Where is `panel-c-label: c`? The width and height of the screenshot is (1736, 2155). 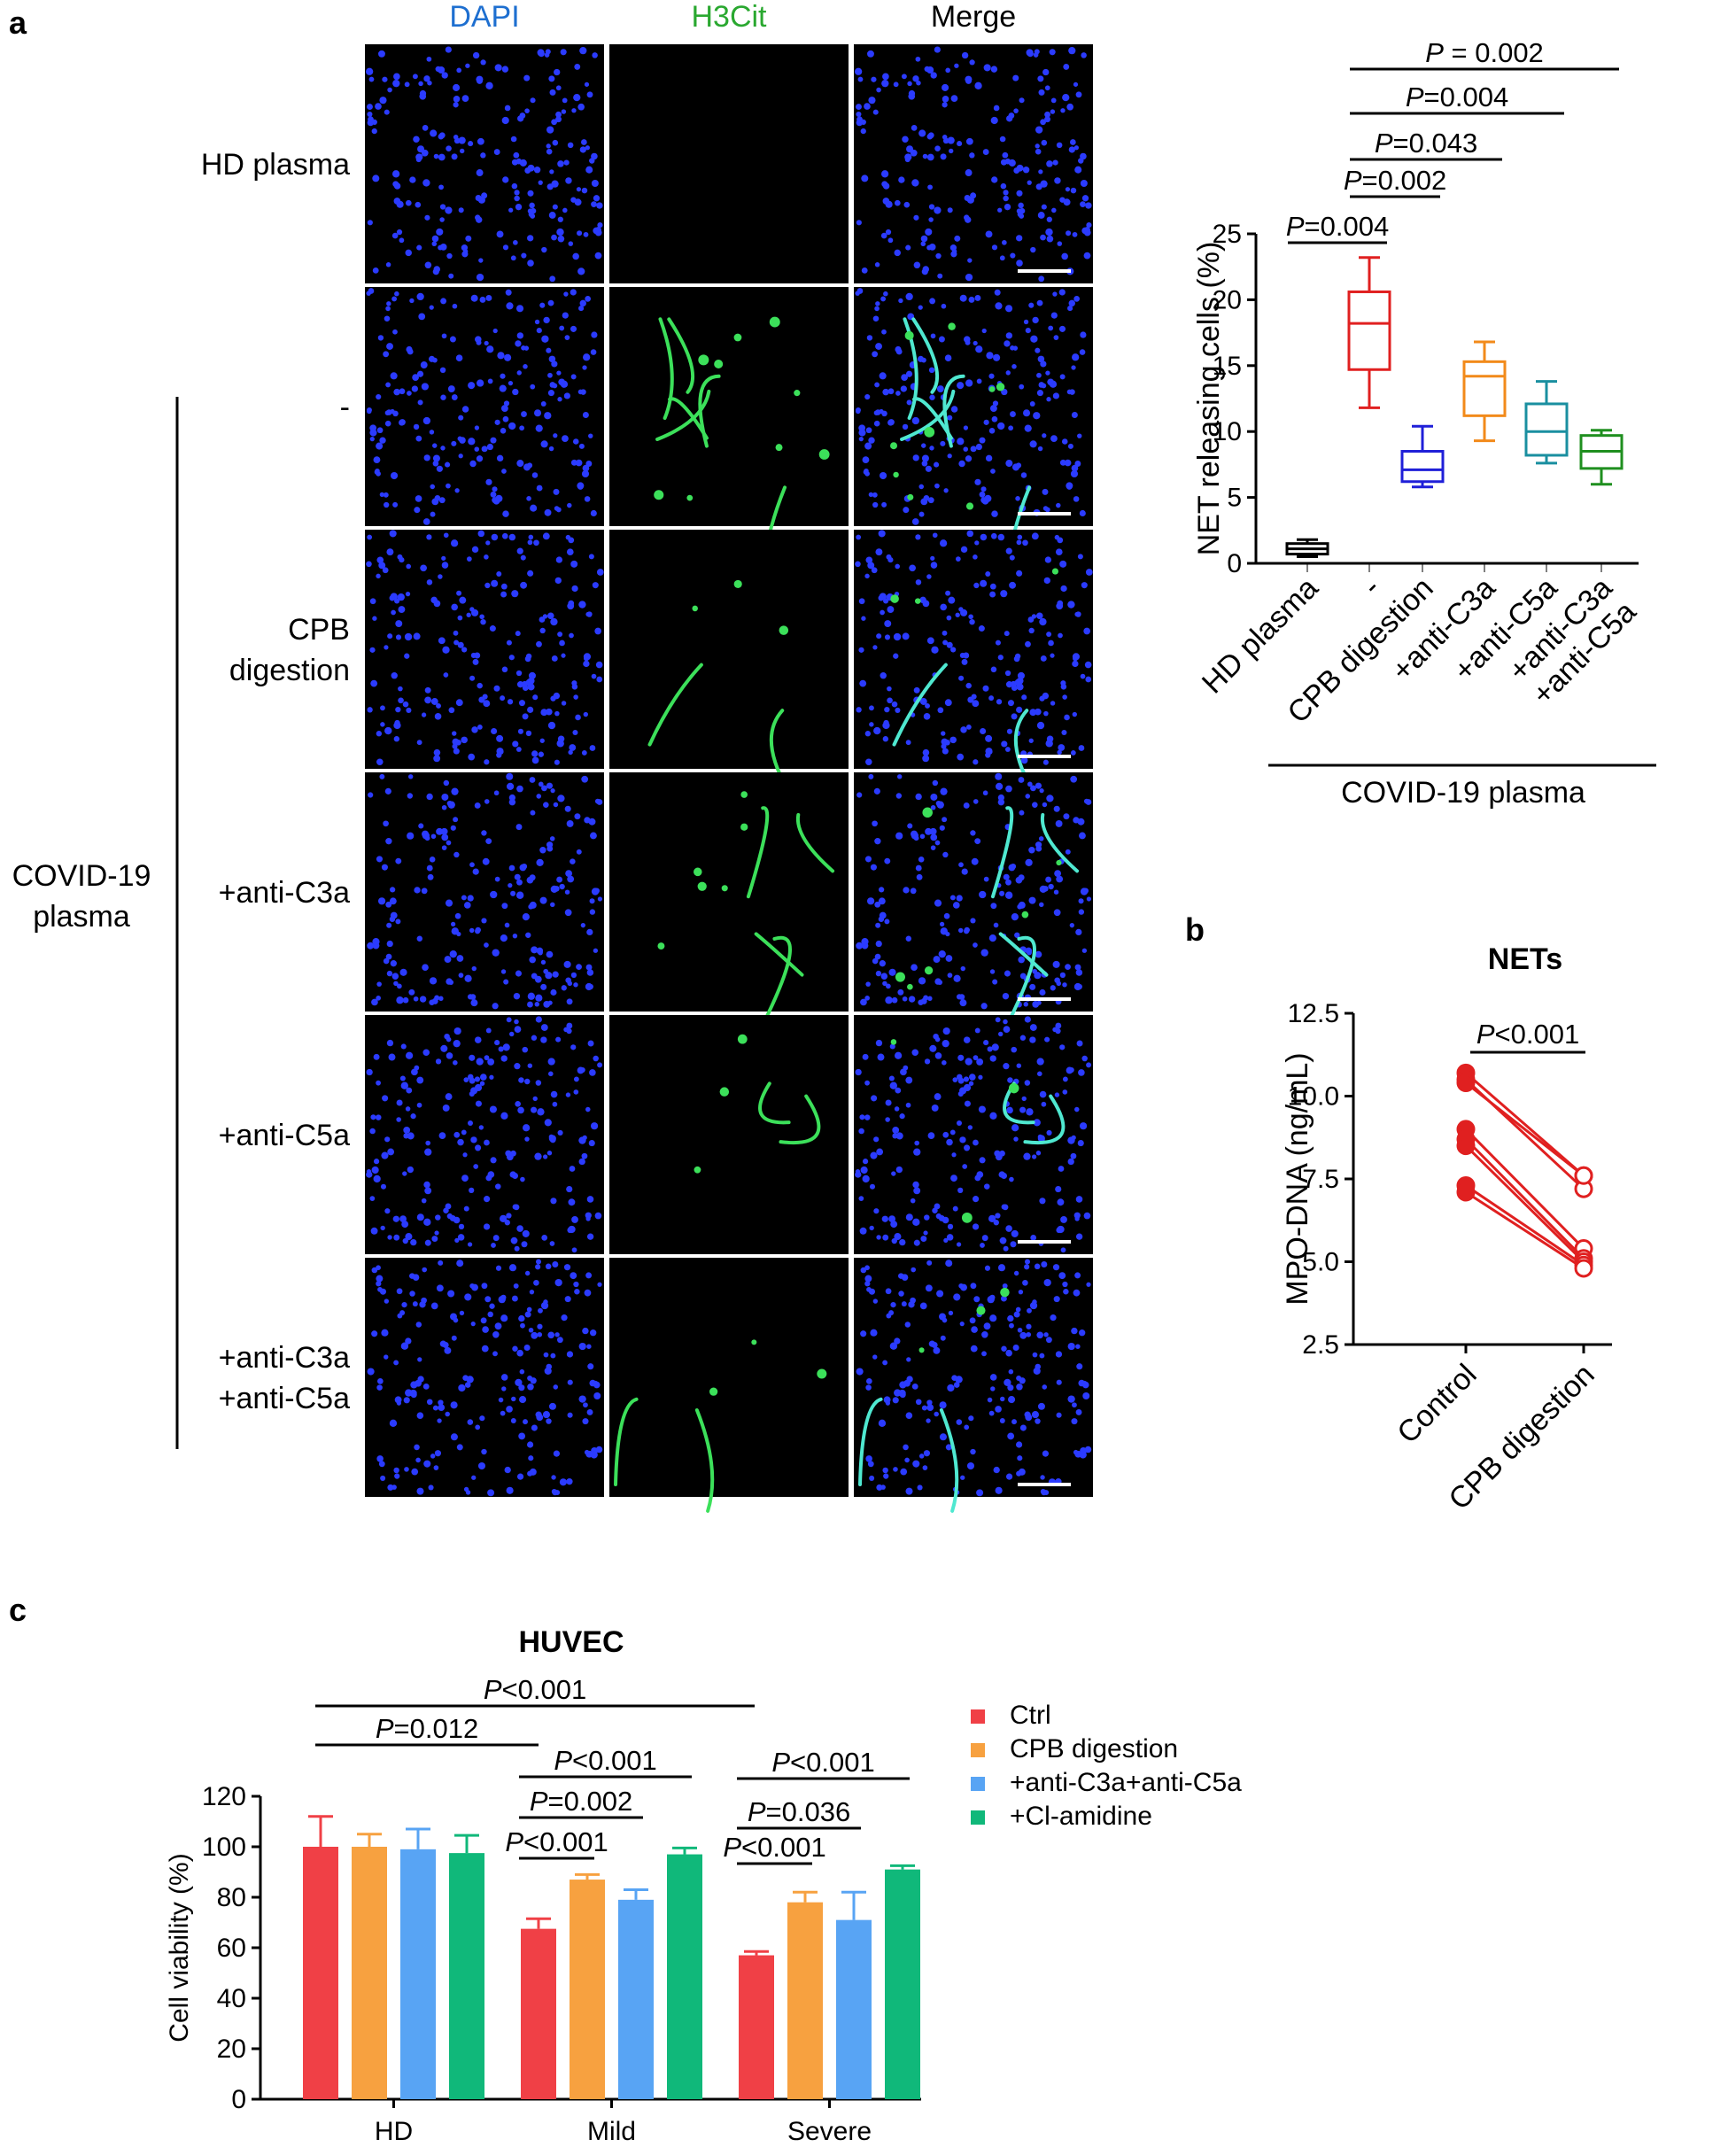
panel-c-label: c is located at coordinates (18, 1610).